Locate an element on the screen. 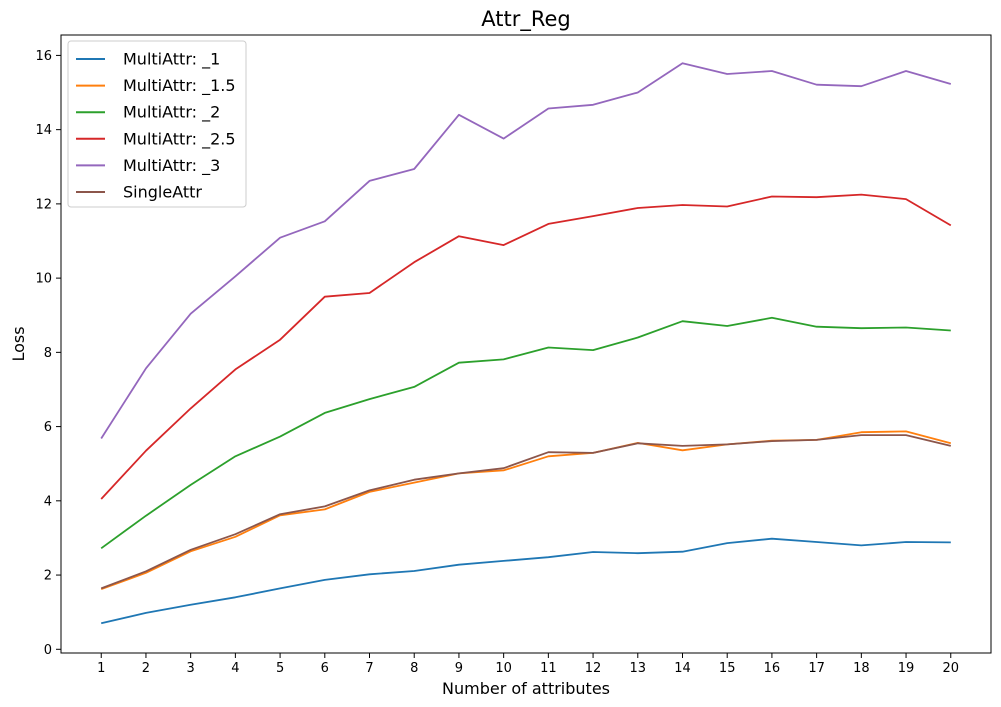  y-tick-label: 0 is located at coordinates (48, 650).